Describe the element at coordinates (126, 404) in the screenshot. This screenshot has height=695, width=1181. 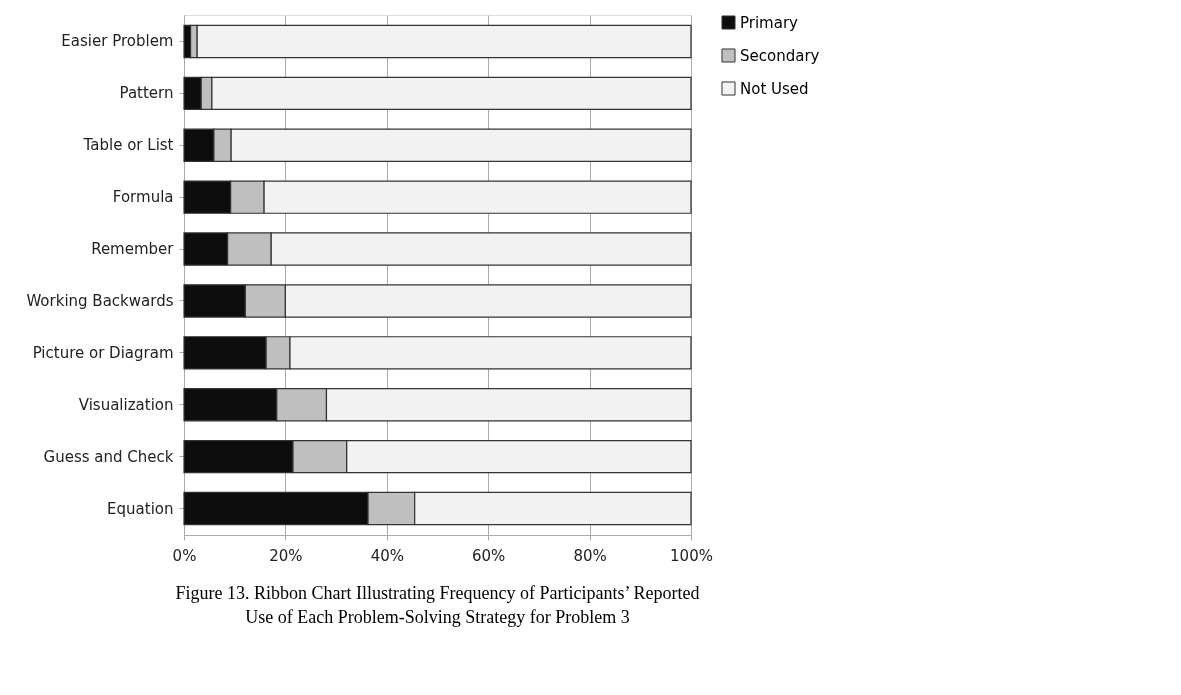
I see `y-tick-label: Visualization` at that location.